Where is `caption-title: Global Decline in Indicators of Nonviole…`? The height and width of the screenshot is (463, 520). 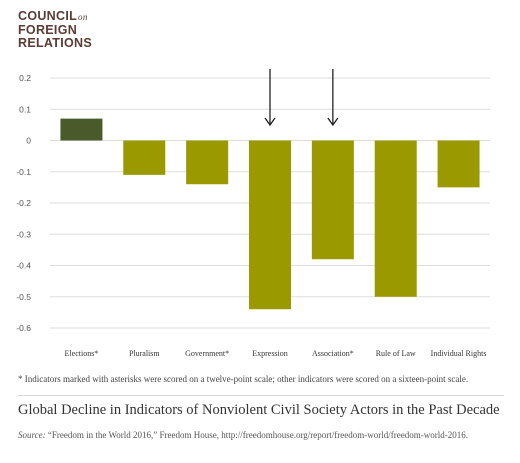 caption-title: Global Decline in Indicators of Nonviole… is located at coordinates (259, 410).